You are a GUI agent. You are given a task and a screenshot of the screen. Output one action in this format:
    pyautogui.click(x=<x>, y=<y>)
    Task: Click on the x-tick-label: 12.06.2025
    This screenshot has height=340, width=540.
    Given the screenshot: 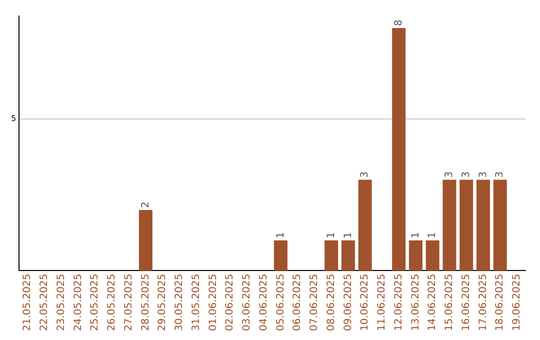 What is the action you would take?
    pyautogui.click(x=398, y=303)
    